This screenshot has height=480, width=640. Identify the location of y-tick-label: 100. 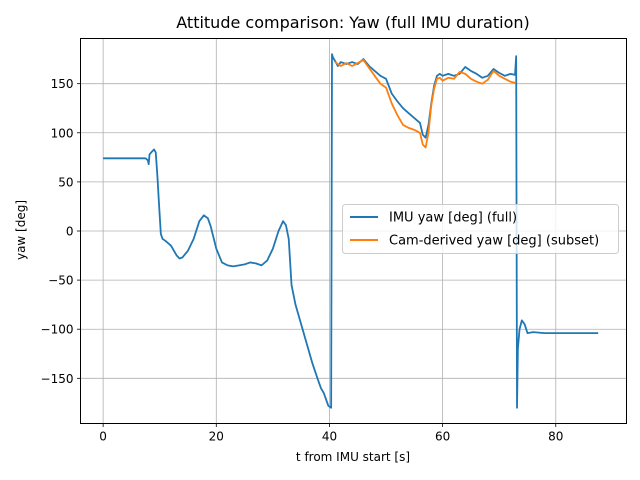
(62, 133).